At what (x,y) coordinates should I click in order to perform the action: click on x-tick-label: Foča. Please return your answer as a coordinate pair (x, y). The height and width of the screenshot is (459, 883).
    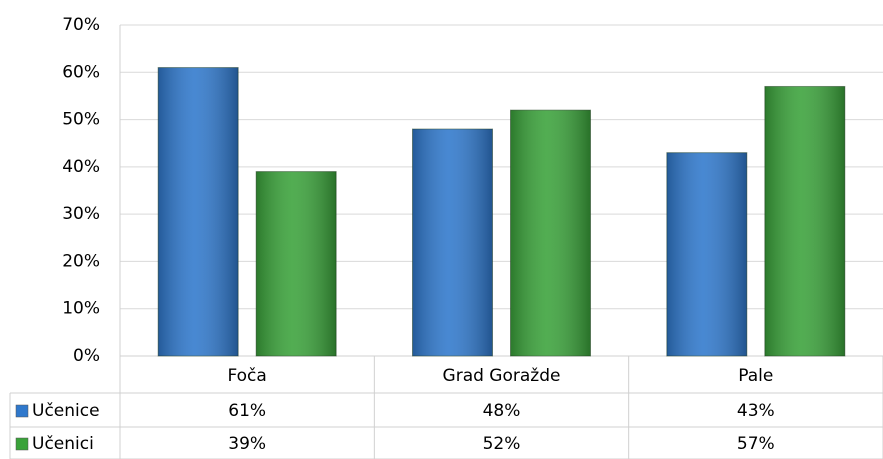
    Looking at the image, I should click on (246, 376).